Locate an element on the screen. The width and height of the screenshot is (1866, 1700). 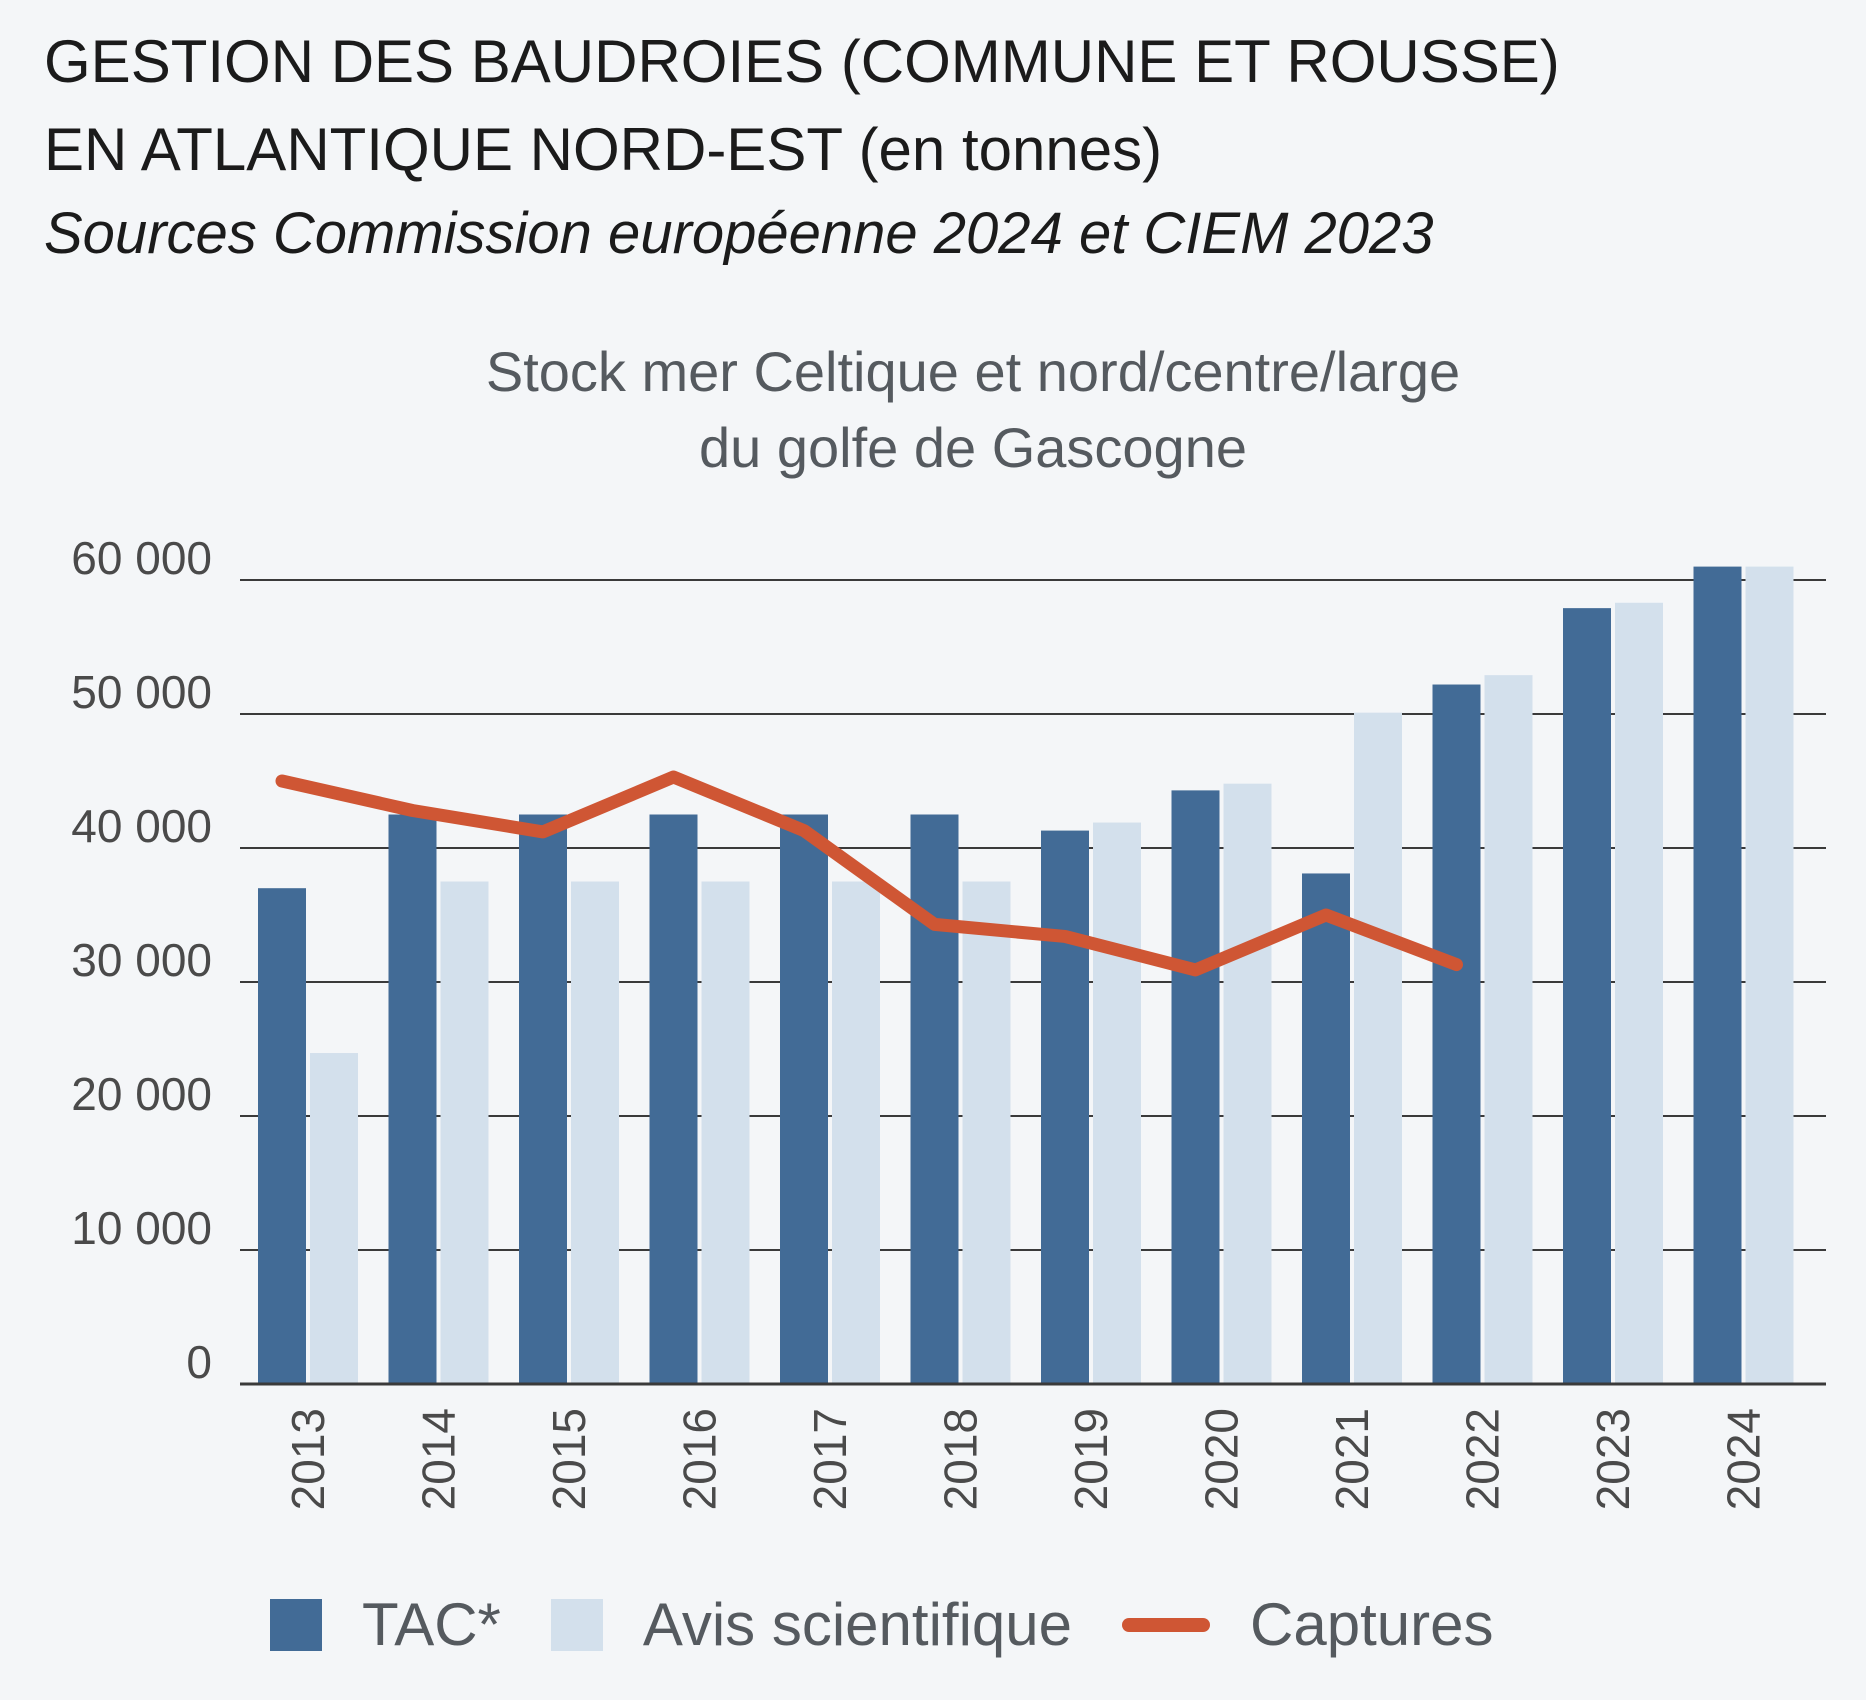
point-captures-2020 is located at coordinates (1195, 969).